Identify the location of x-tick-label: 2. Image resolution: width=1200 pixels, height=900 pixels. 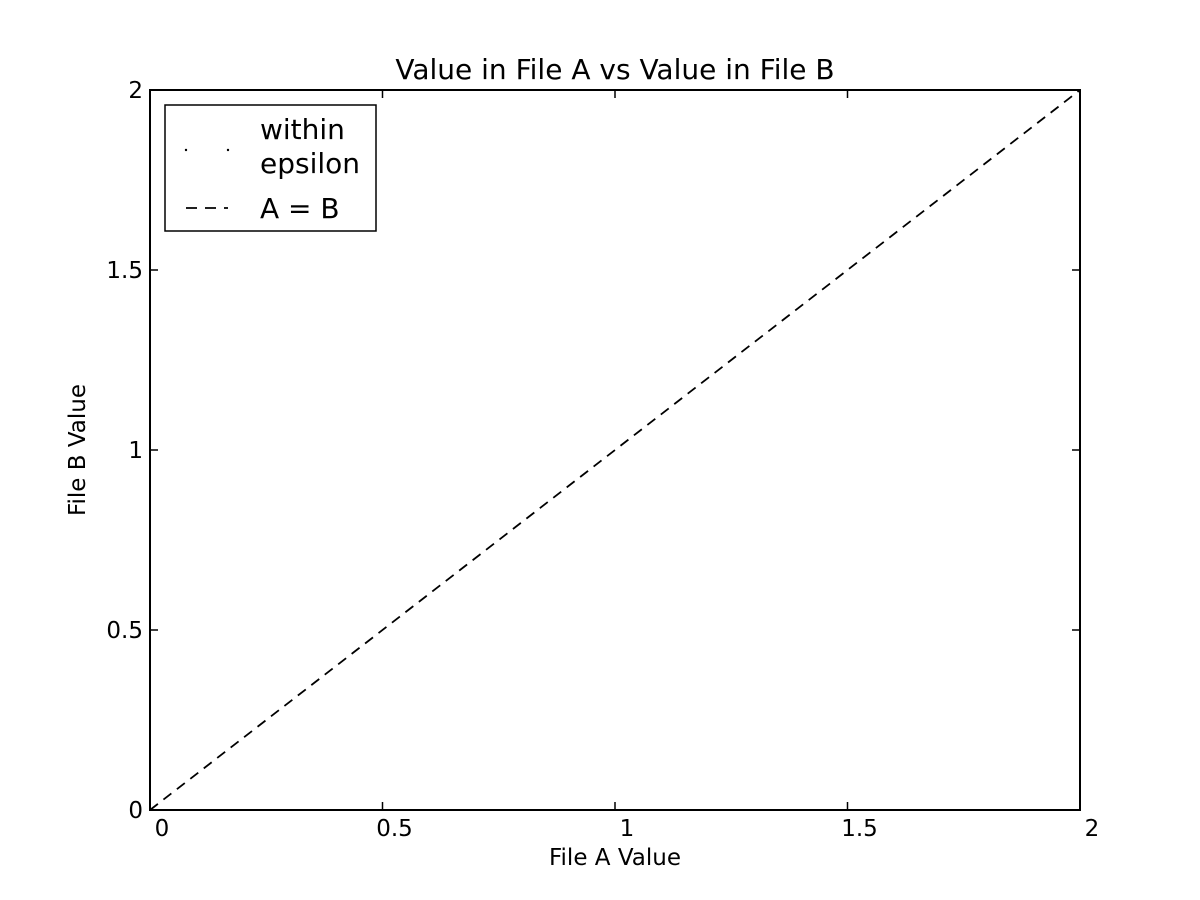
(1092, 829).